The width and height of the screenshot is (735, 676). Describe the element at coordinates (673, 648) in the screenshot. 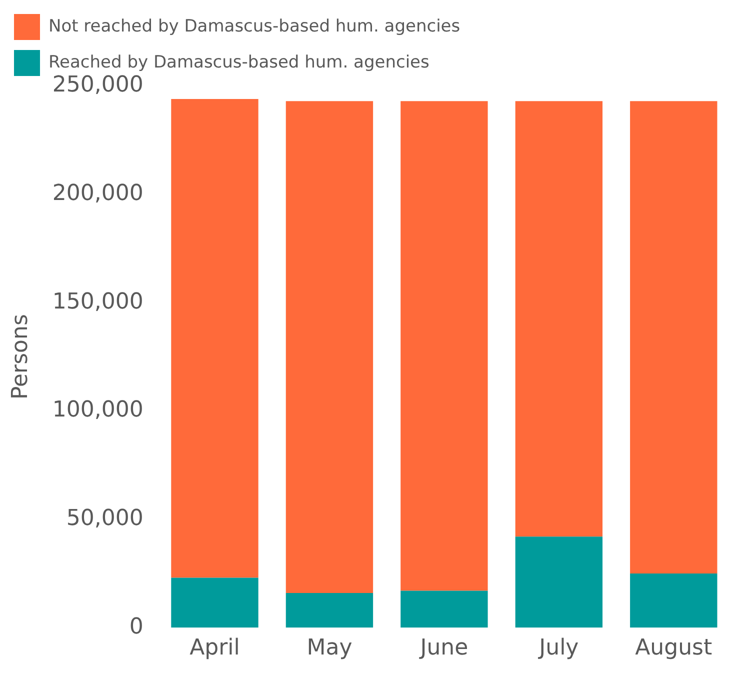

I see `x-tick-label: August` at that location.